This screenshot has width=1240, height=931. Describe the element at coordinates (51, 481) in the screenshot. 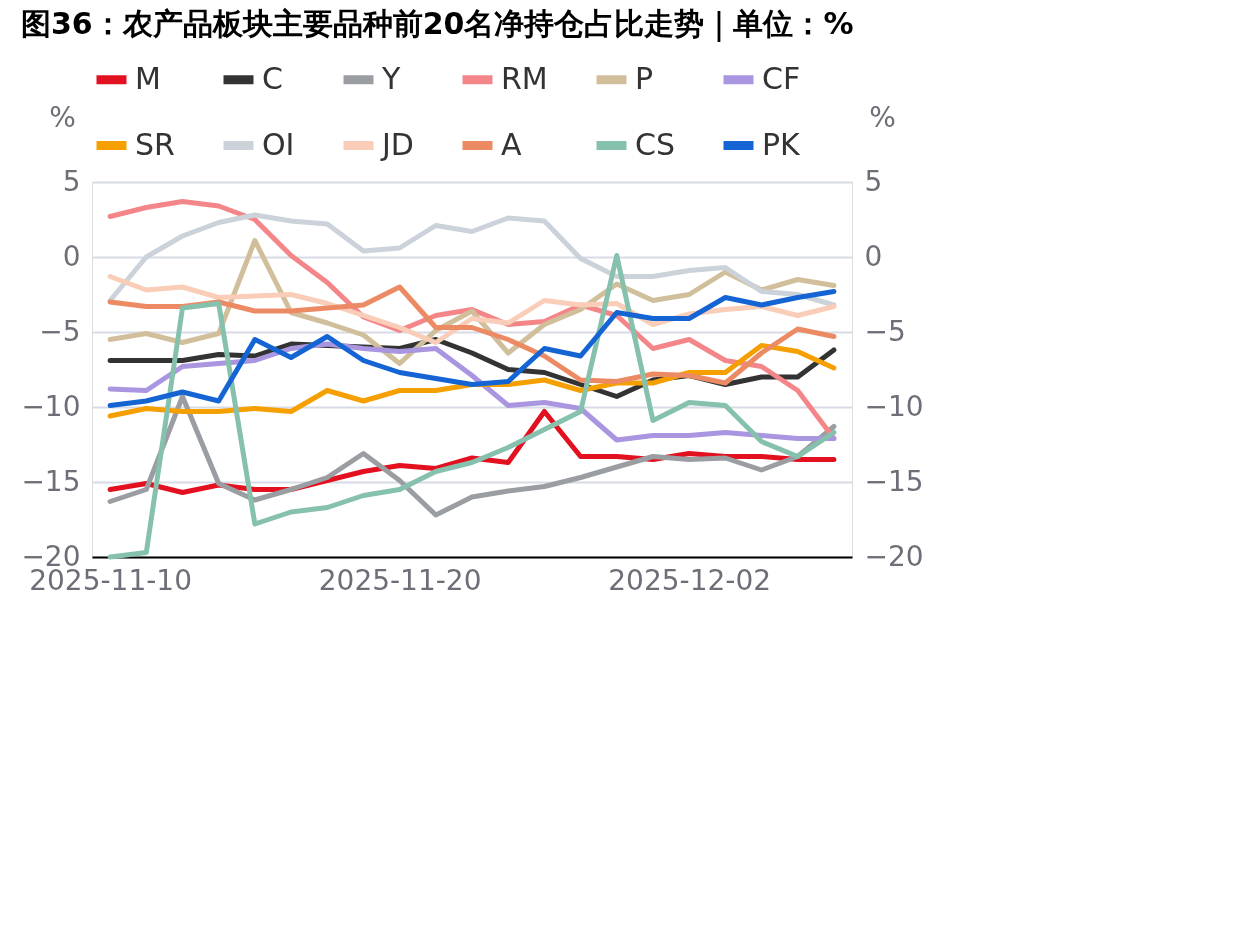

I see `y-tick-label: −15` at that location.